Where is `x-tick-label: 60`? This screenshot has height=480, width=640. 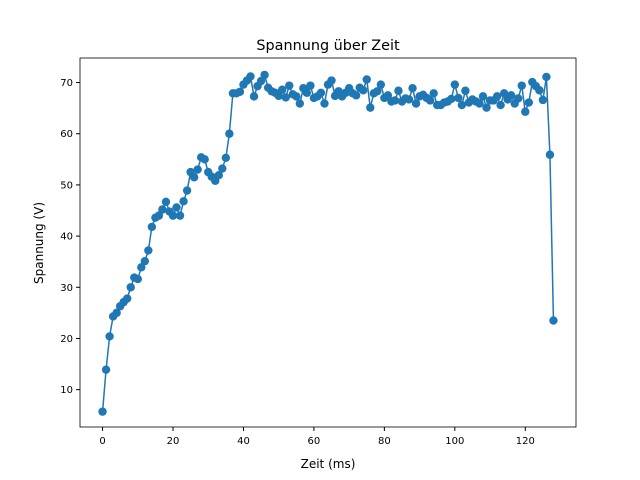
x-tick-label: 60 is located at coordinates (314, 441).